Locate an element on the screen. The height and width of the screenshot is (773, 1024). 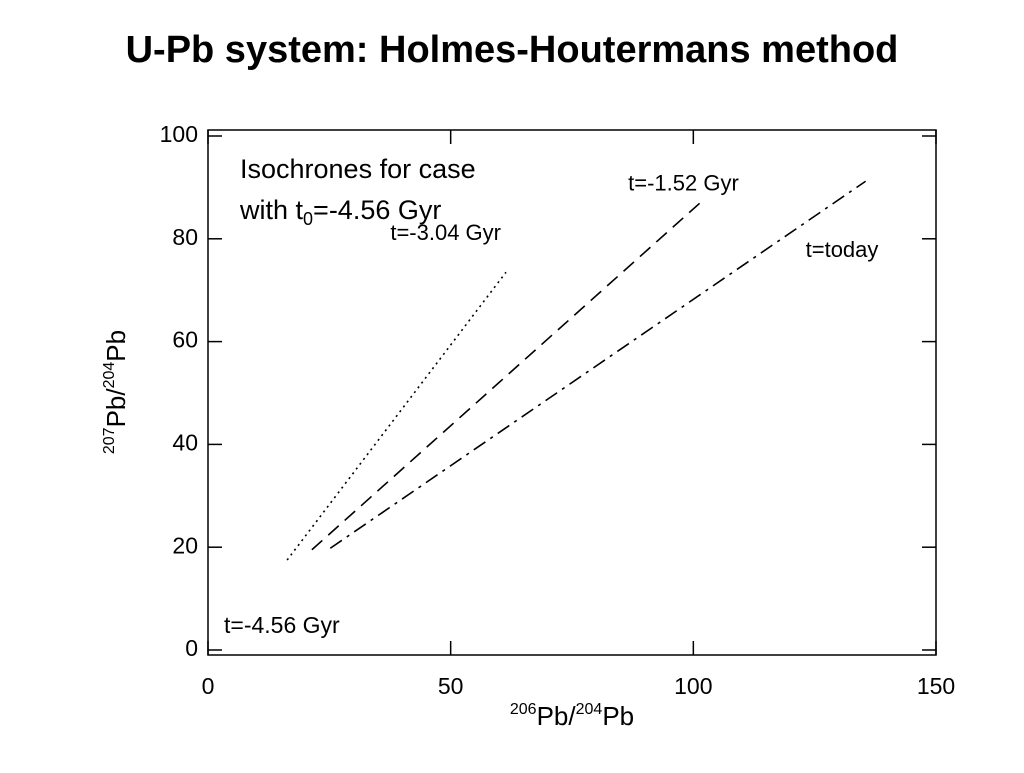
annotation: Isochrones for case is located at coordinates (358, 169).